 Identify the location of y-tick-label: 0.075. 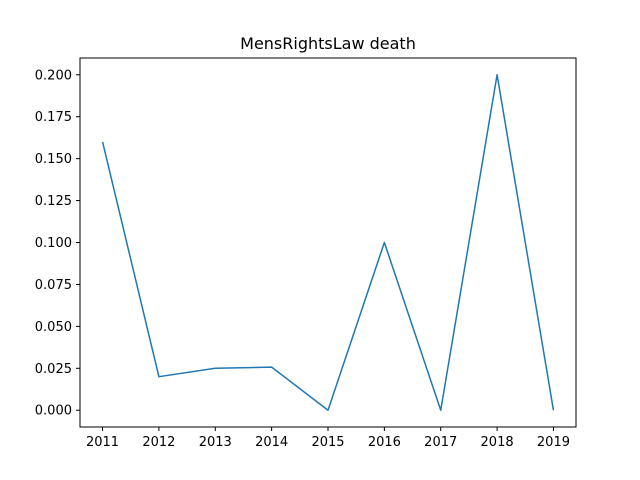
(53, 285).